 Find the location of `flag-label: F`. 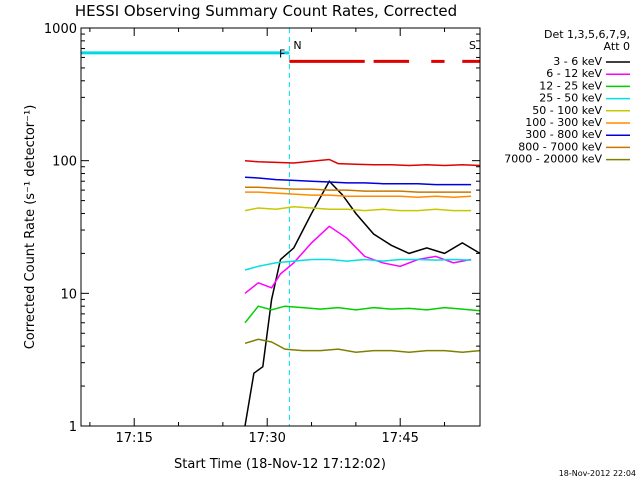

flag-label: F is located at coordinates (282, 53).